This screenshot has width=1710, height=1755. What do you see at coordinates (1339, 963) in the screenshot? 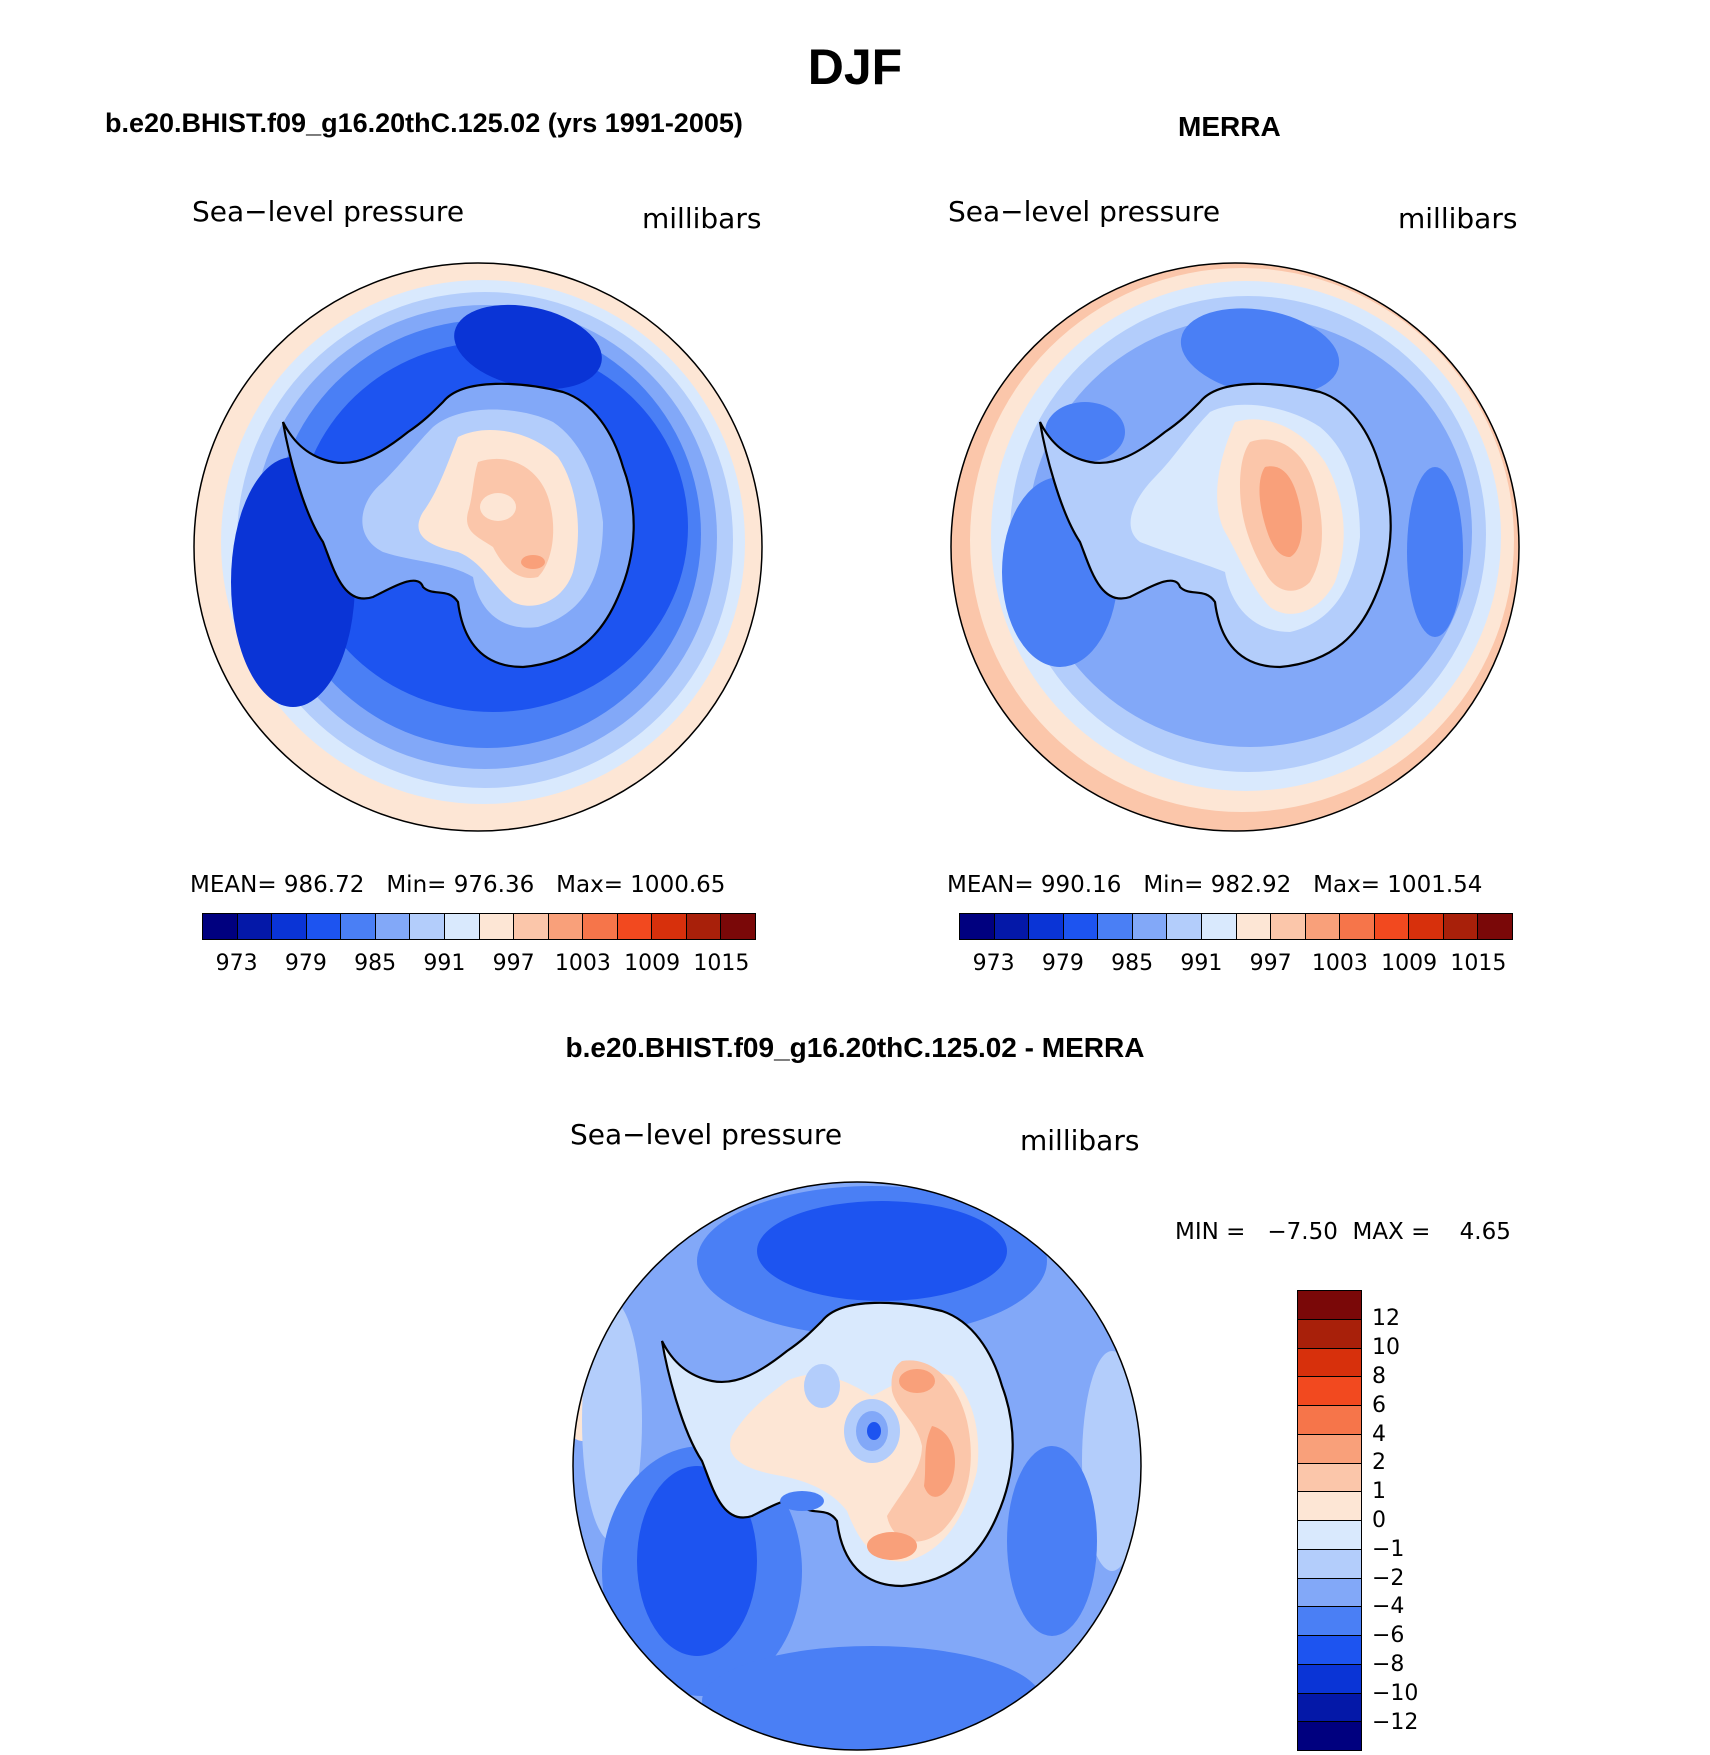
I see `panel-merra-colorbar-tick-5: 1003` at bounding box center [1339, 963].